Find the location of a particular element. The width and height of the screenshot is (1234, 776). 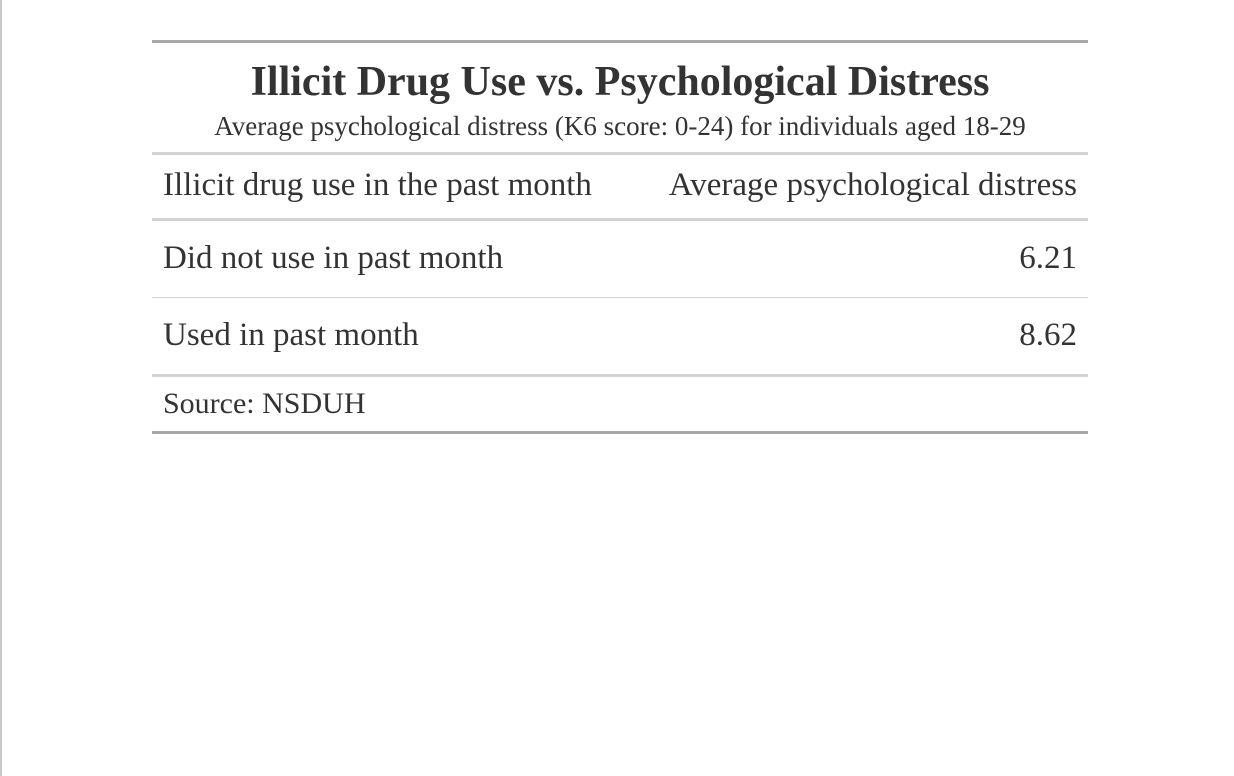

row-label: Did not use in past month is located at coordinates (392, 258).